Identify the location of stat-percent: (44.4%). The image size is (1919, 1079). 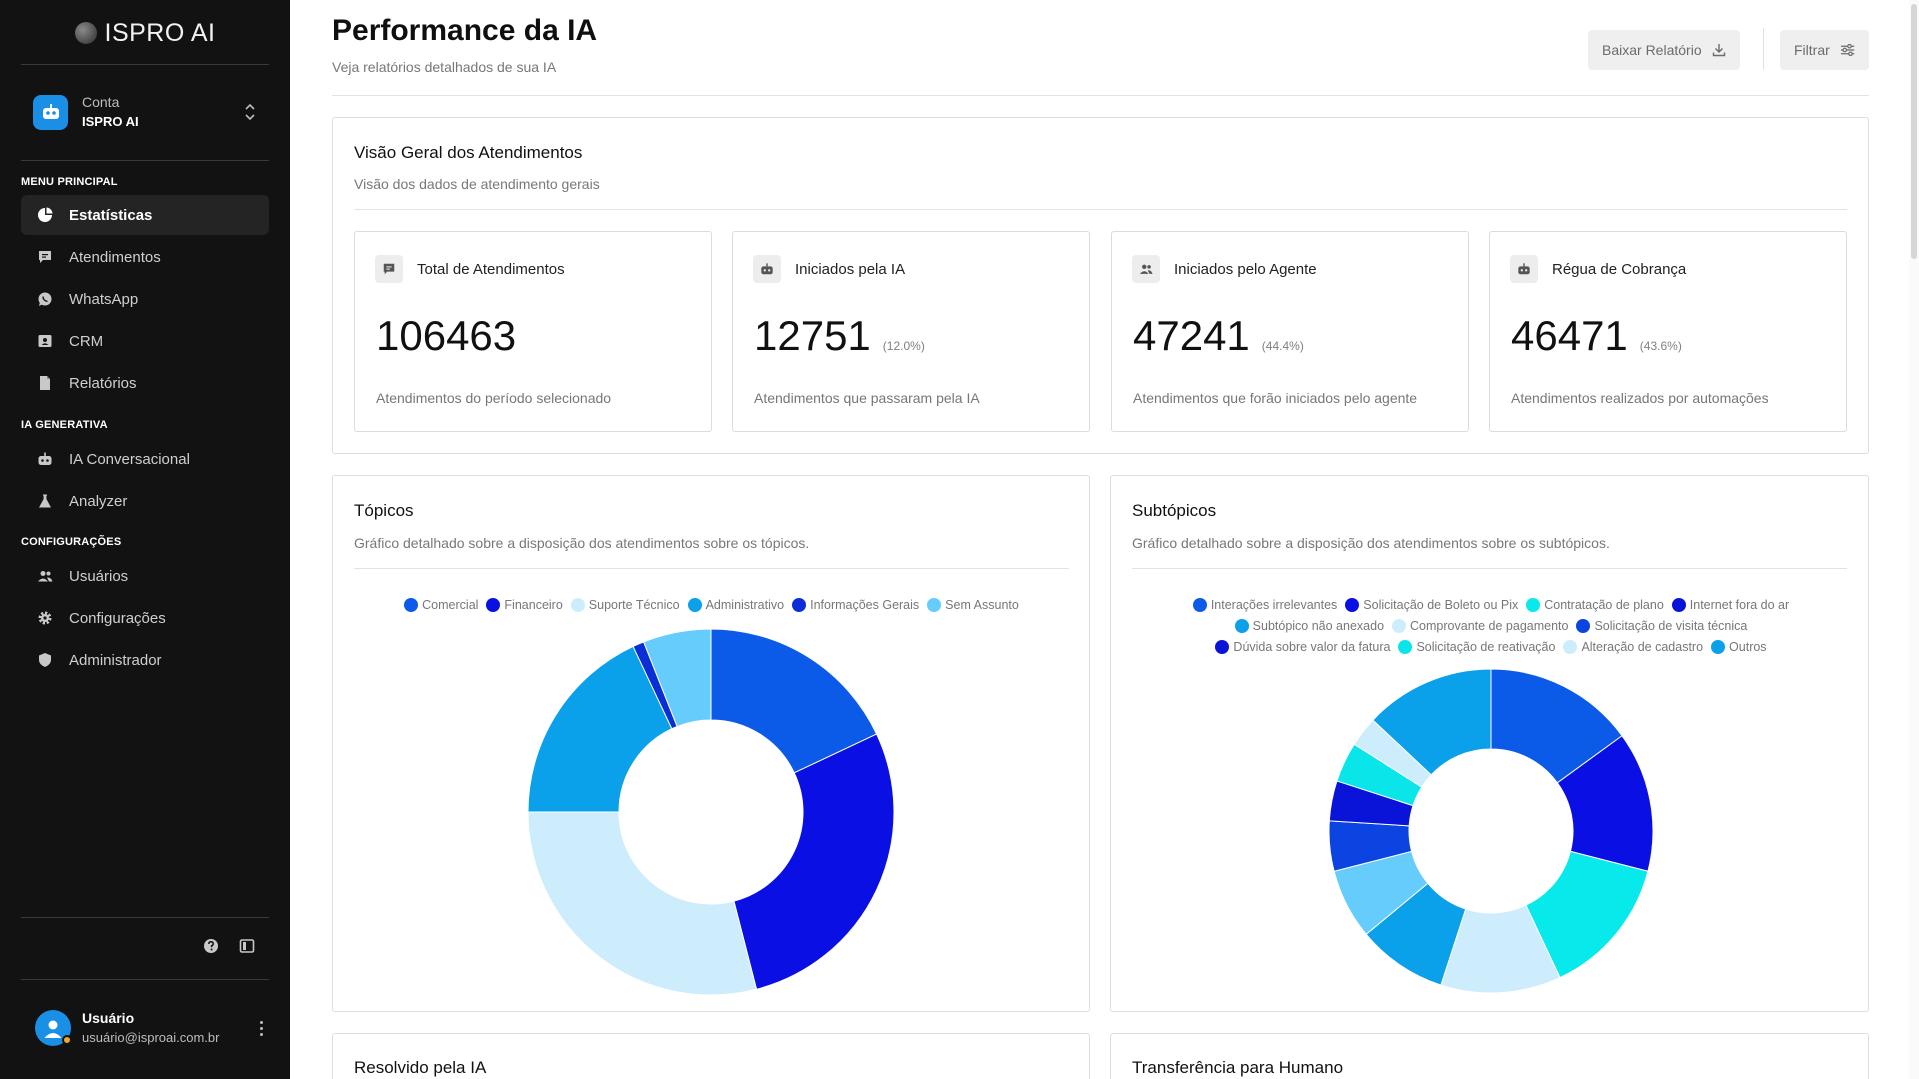
(1282, 346).